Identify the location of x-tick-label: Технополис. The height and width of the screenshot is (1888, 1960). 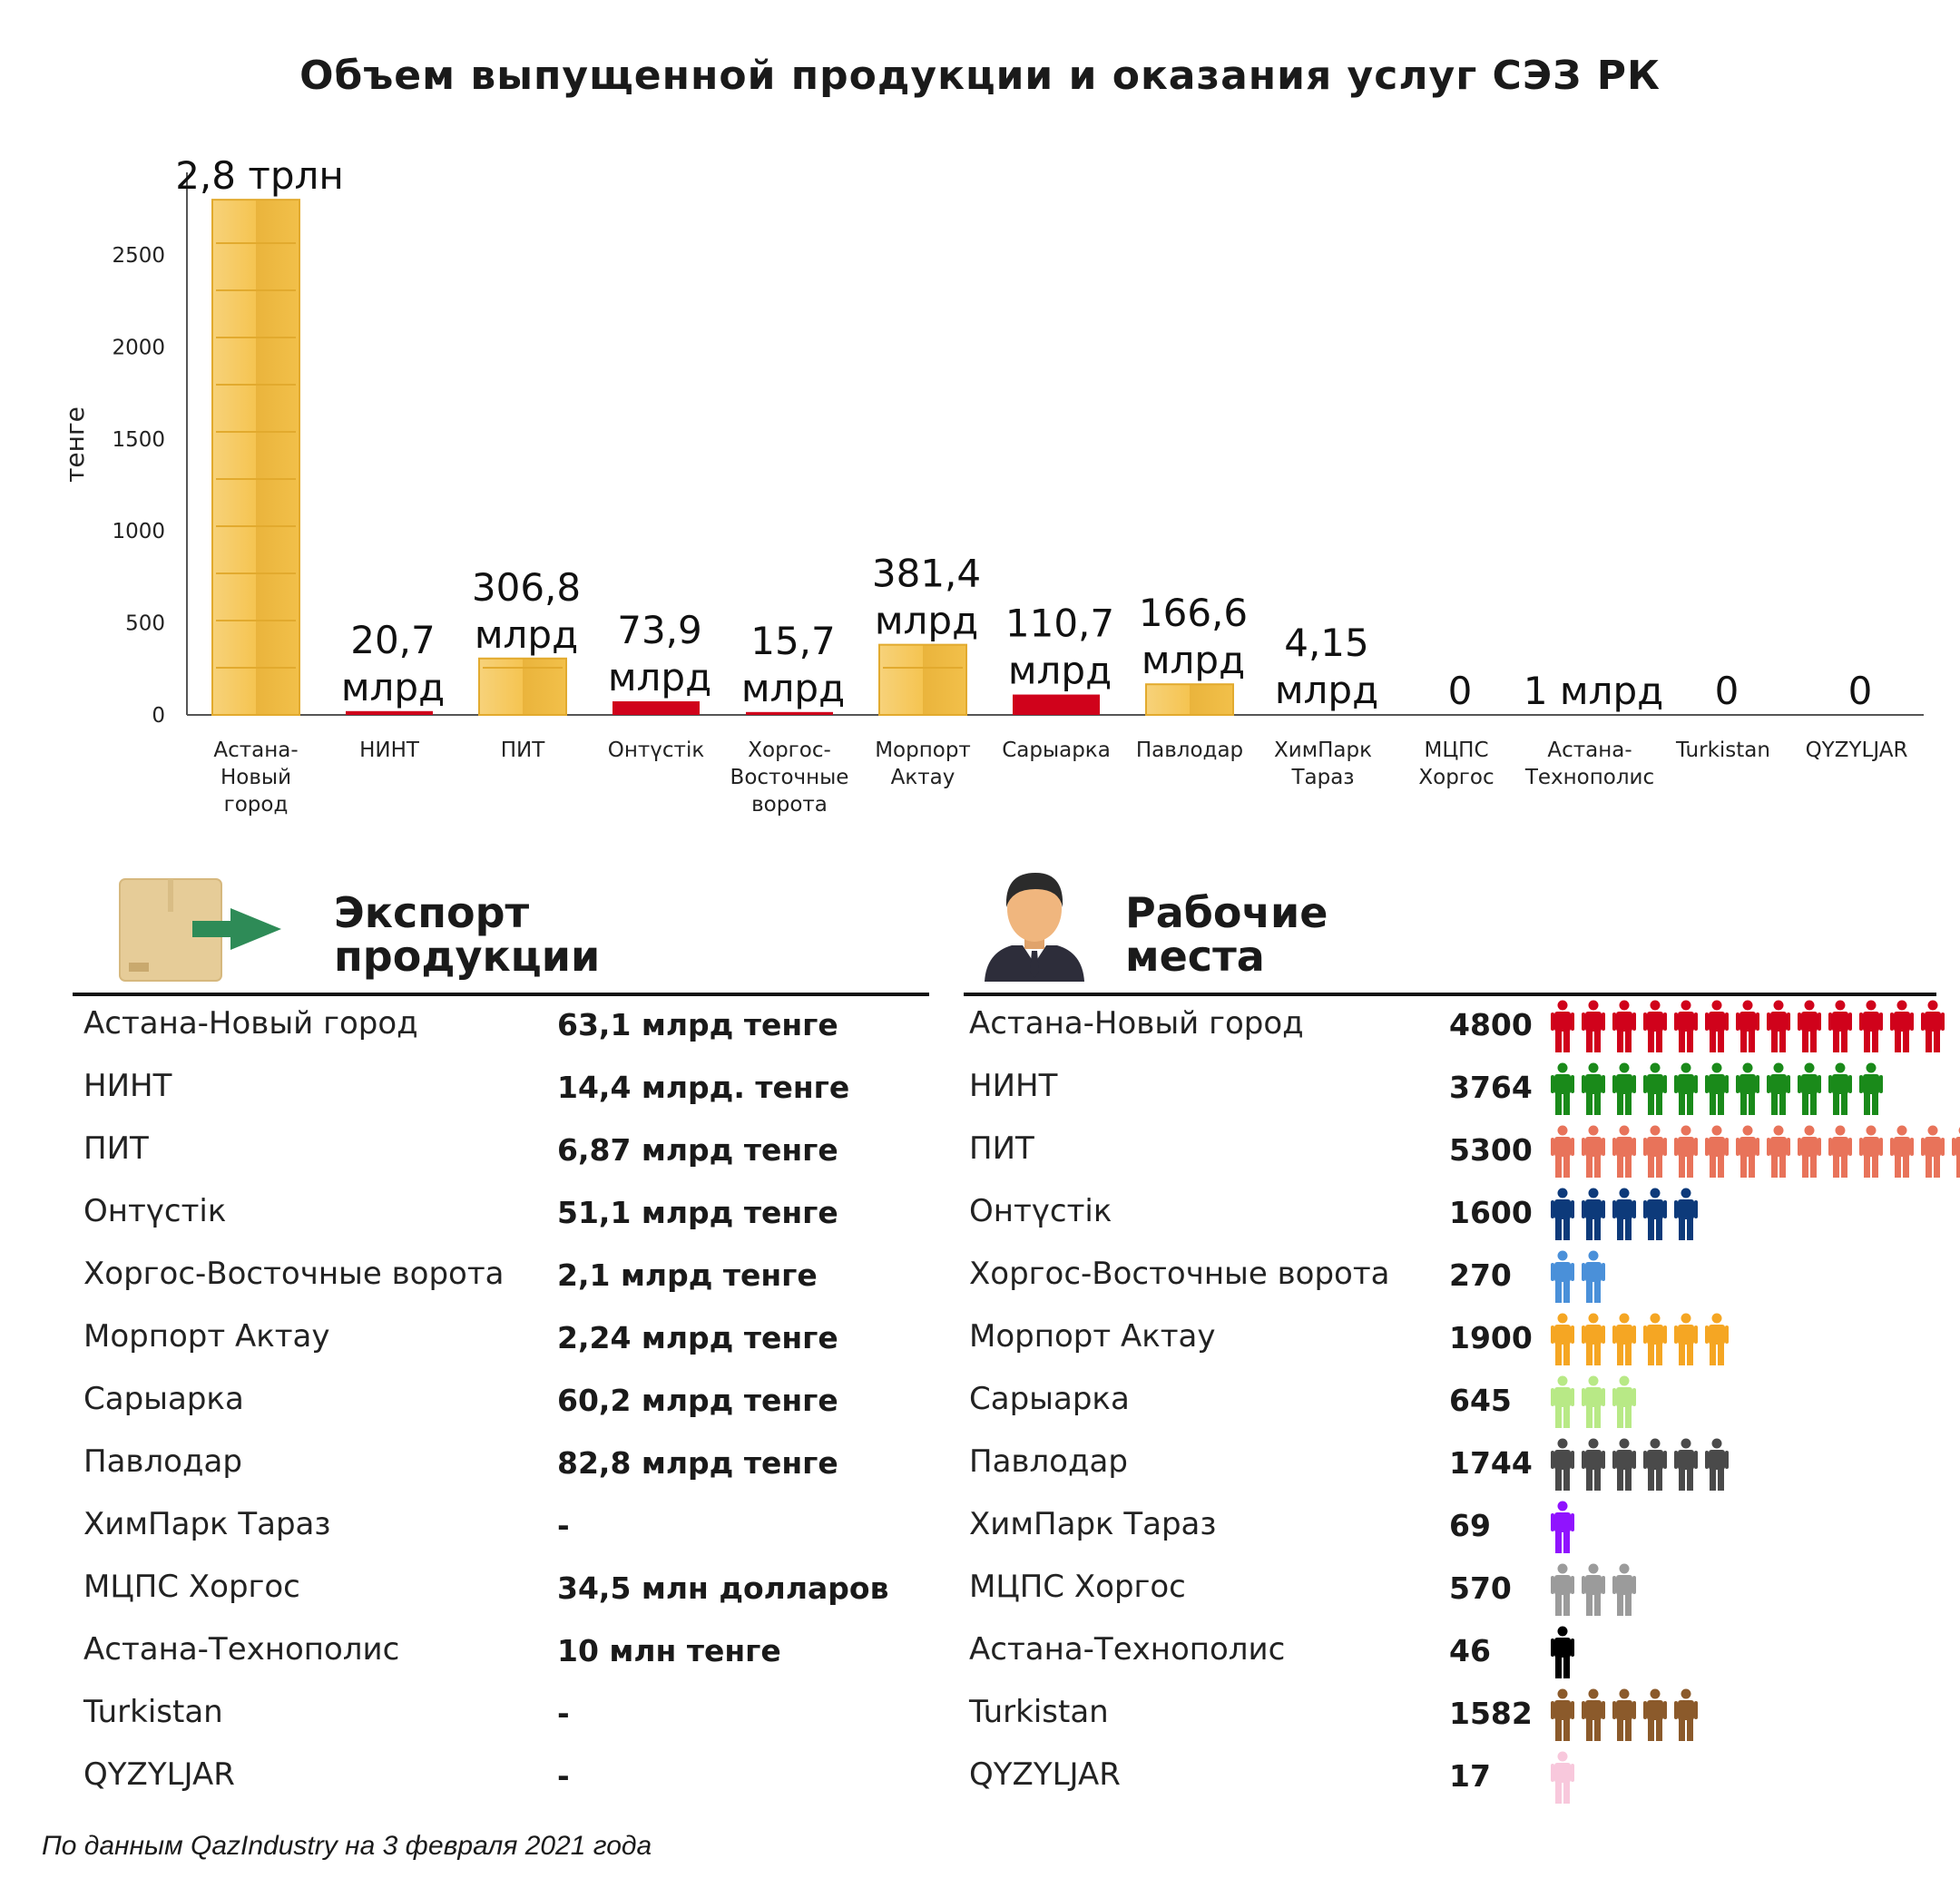
(1589, 777).